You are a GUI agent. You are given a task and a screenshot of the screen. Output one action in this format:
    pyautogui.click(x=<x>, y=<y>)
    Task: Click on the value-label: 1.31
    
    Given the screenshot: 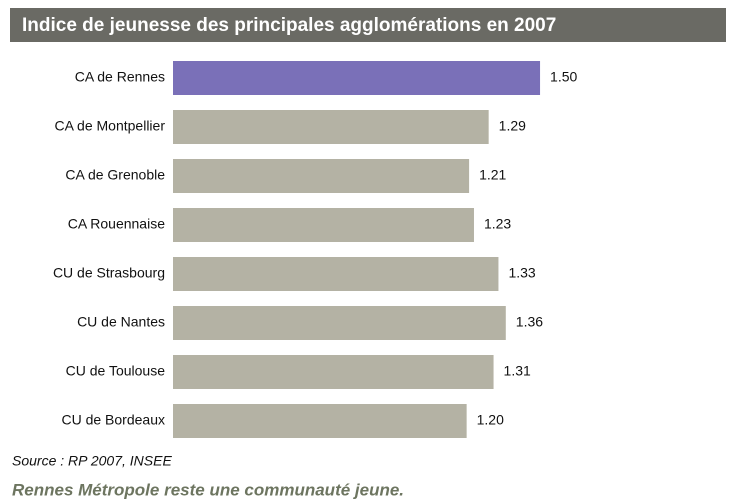 What is the action you would take?
    pyautogui.click(x=517, y=371)
    